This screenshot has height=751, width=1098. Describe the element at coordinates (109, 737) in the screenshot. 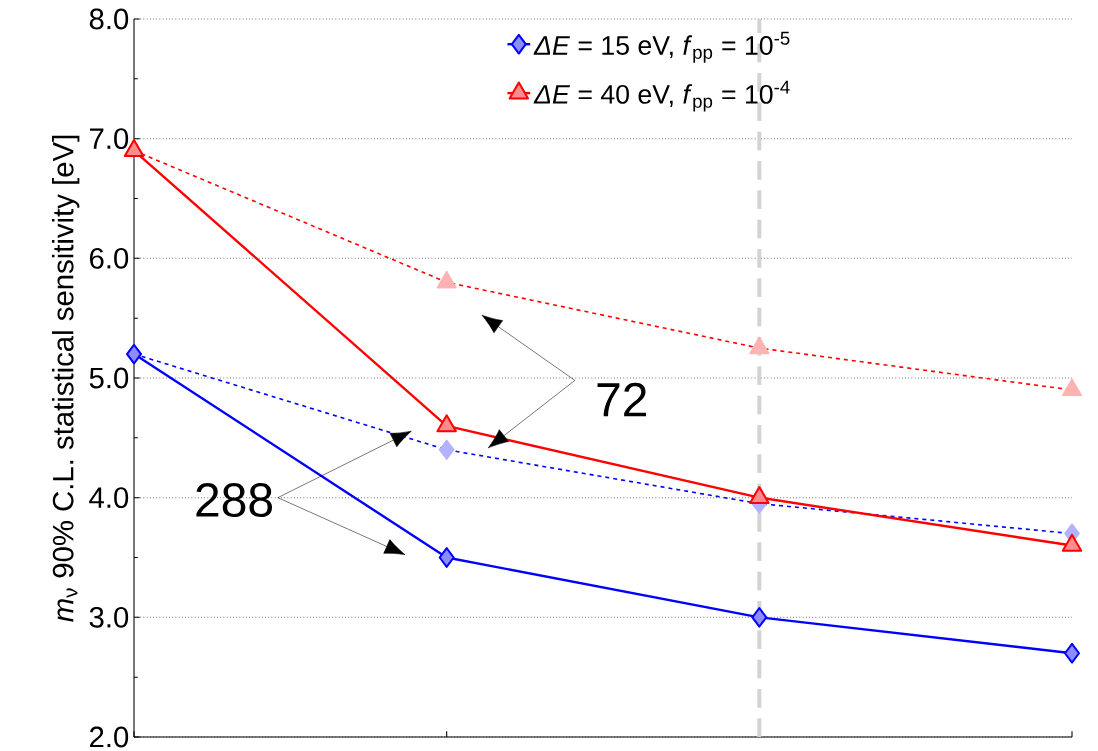

I see `y-tick-label: 2.0` at that location.